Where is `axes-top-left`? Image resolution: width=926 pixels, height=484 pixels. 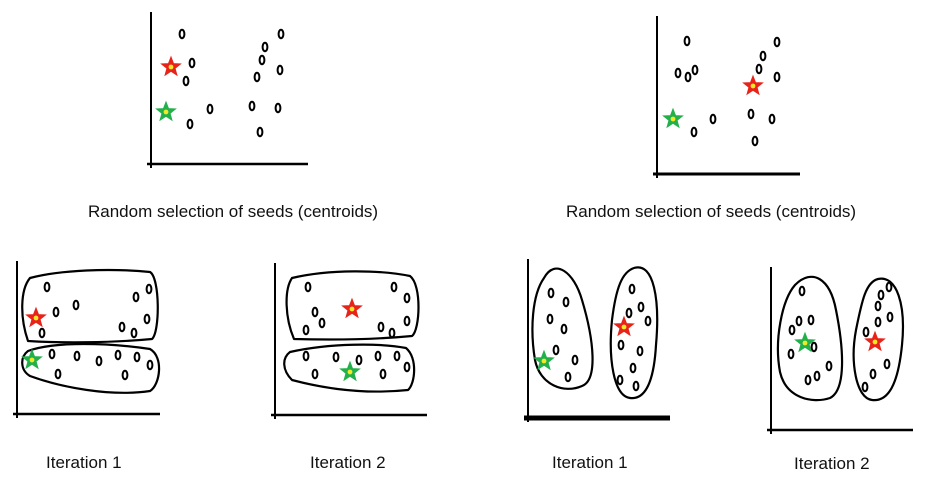 axes-top-left is located at coordinates (227, 90).